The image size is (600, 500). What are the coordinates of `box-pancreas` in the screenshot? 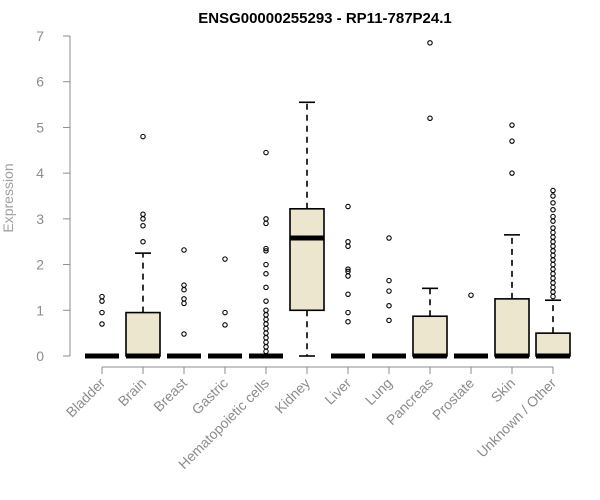 It's located at (430, 199).